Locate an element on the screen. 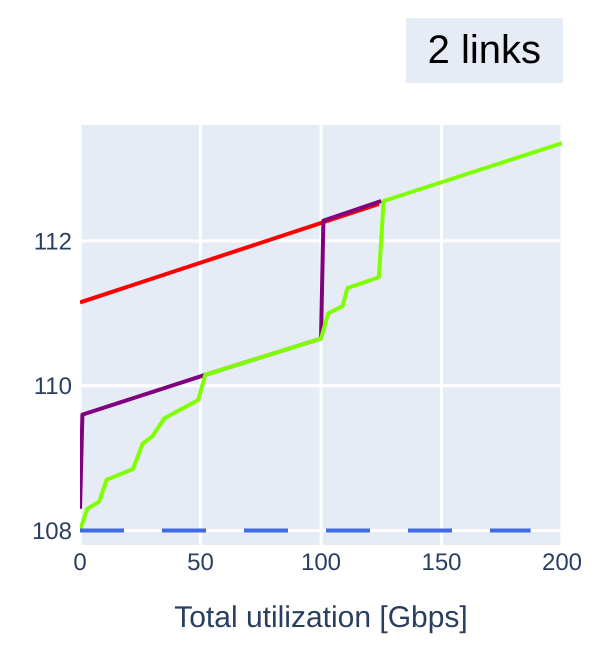  y-tick-label: 112 is located at coordinates (53, 242).